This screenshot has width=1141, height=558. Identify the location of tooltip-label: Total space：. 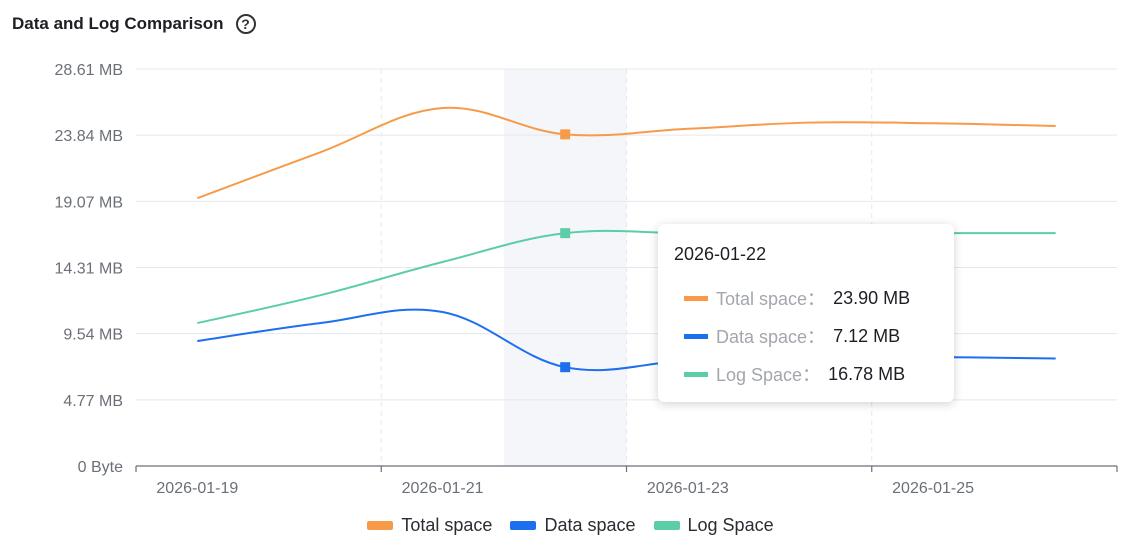
(771, 299).